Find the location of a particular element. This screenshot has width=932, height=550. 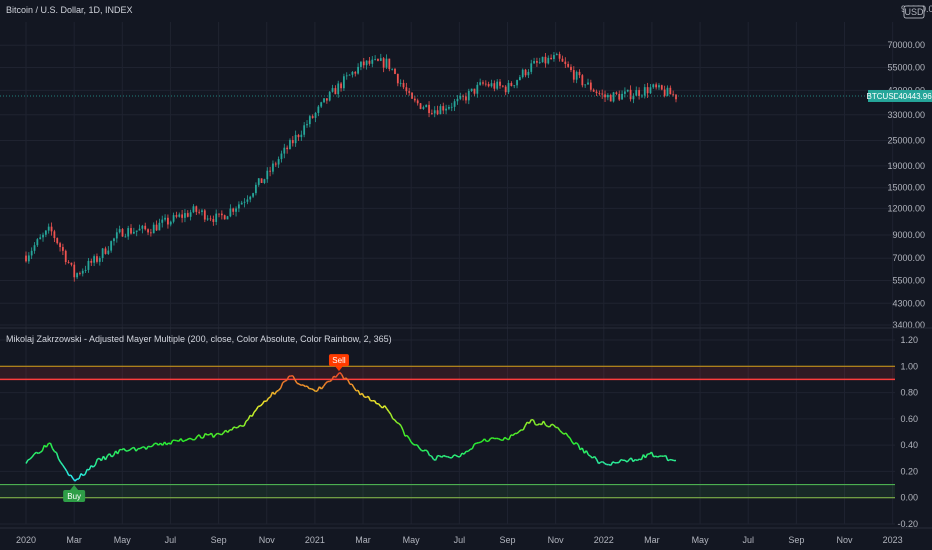

price-tag: BTCUSD 40443.96 is located at coordinates (899, 95).